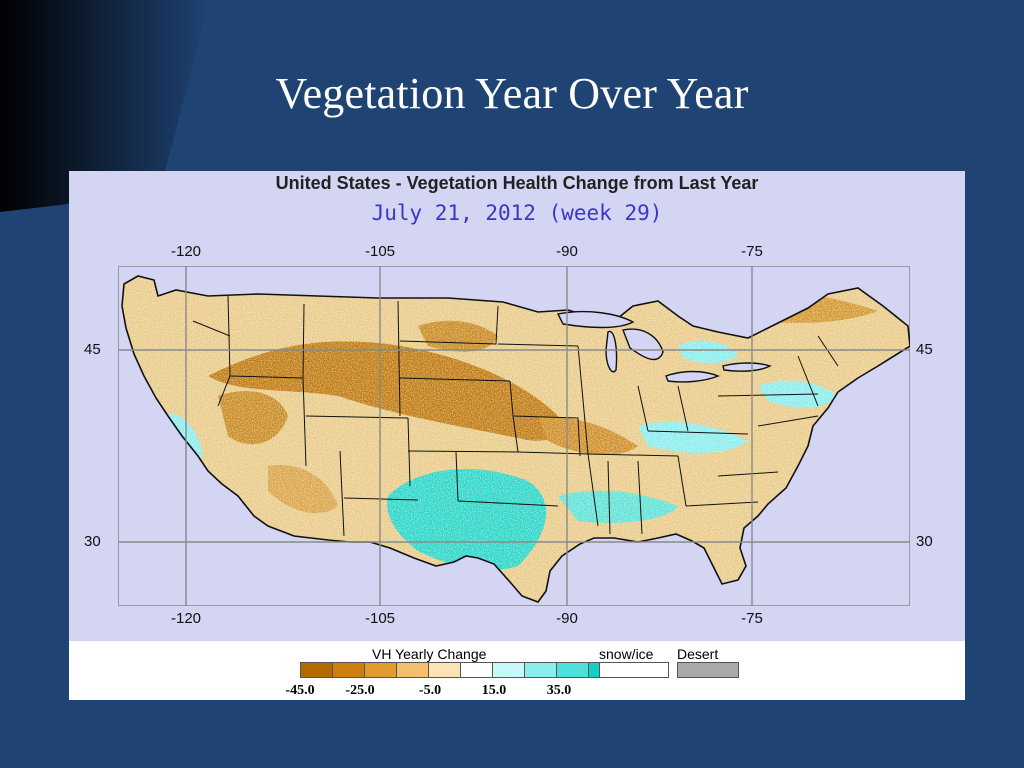 This screenshot has height=768, width=1024. I want to click on slide-title: Vegetation Year Over Year, so click(512, 93).